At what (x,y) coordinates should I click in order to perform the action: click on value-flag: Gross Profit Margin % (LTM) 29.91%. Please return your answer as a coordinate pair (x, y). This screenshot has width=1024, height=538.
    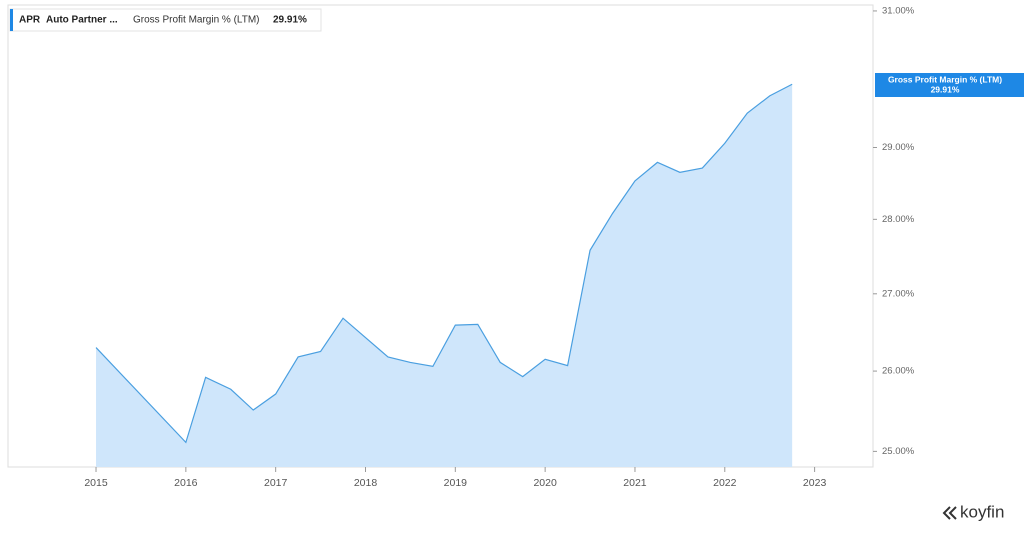
    Looking at the image, I should click on (949, 85).